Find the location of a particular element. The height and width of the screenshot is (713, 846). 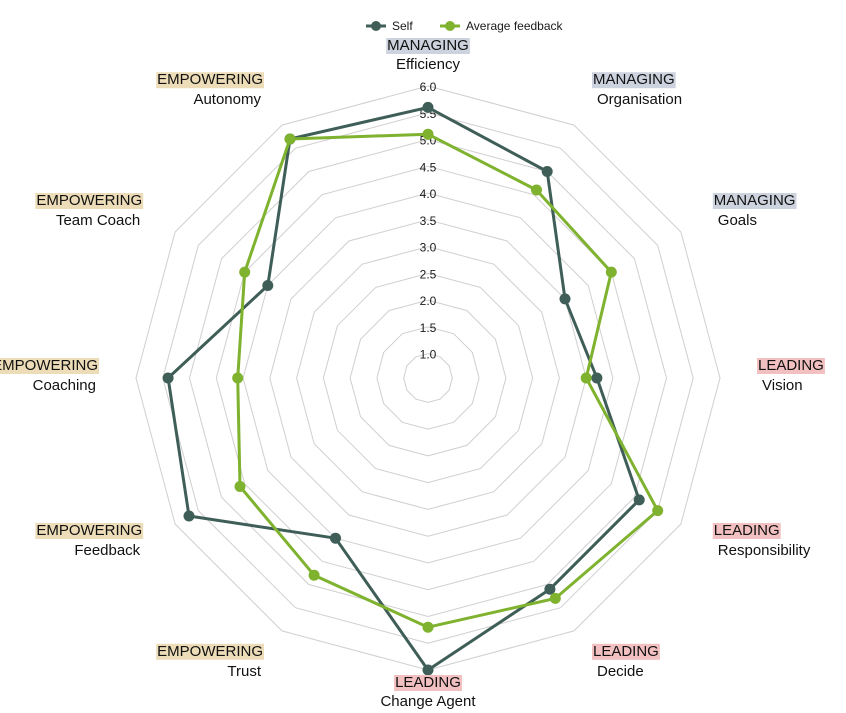

legend-label: Self is located at coordinates (402, 26).